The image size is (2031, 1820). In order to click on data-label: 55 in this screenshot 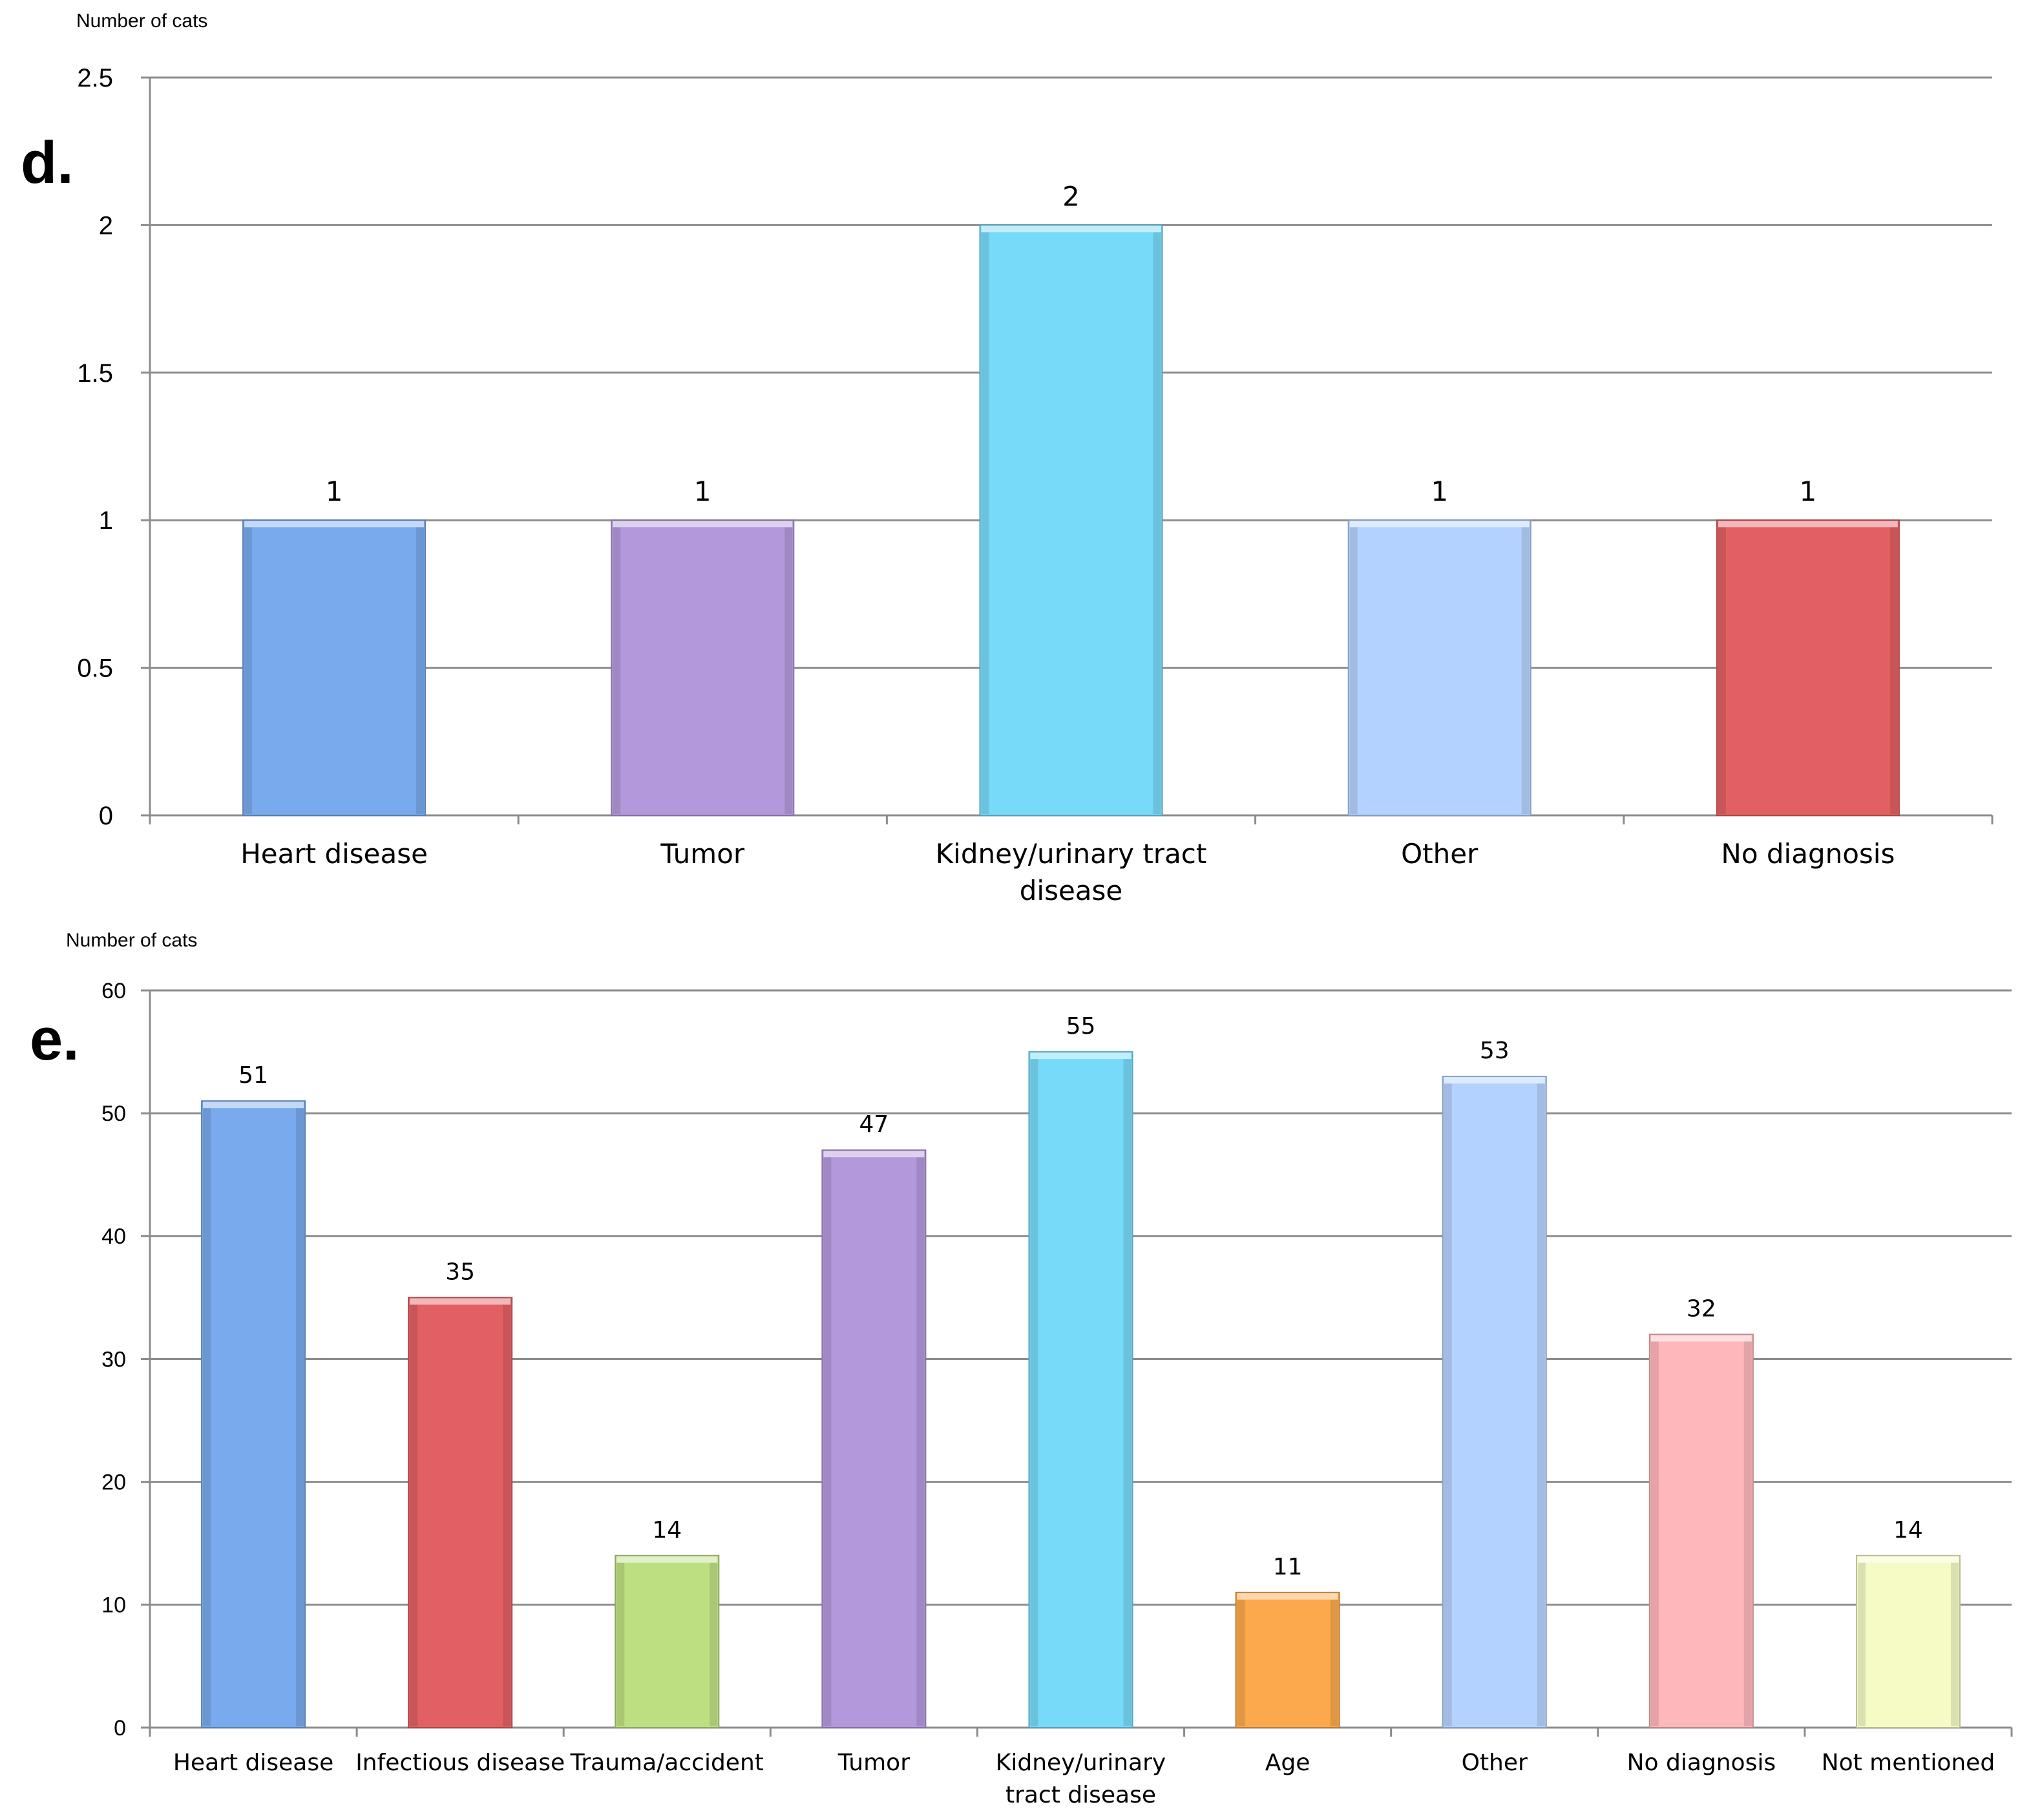, I will do `click(1081, 1026)`.